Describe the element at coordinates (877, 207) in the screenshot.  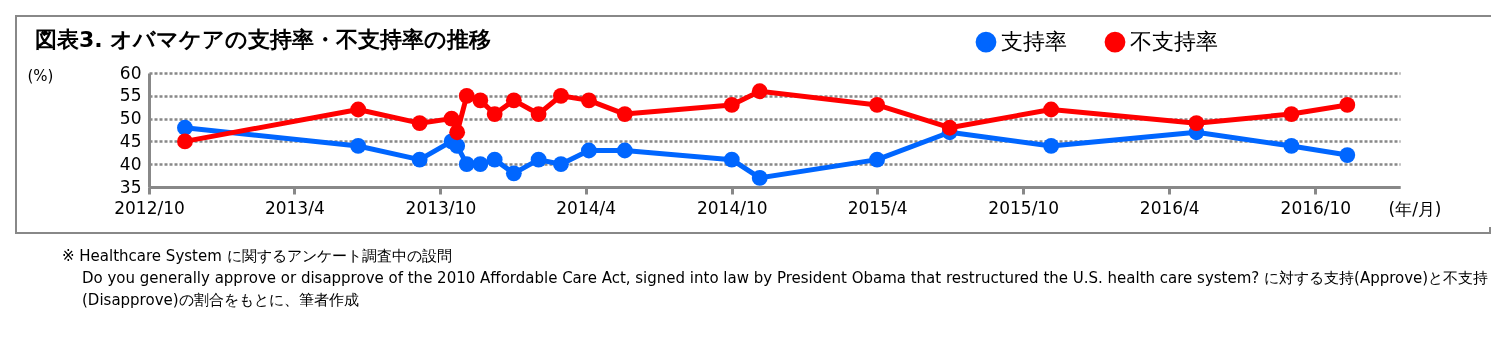
I see `x-tick-label: 2015/4` at that location.